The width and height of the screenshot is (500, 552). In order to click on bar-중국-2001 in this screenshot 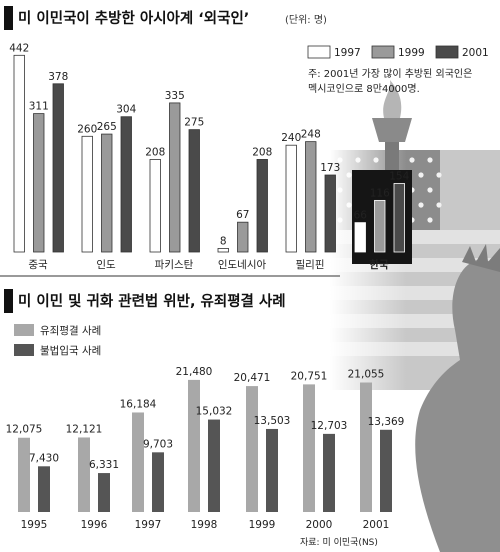, I will do `click(58, 168)`.